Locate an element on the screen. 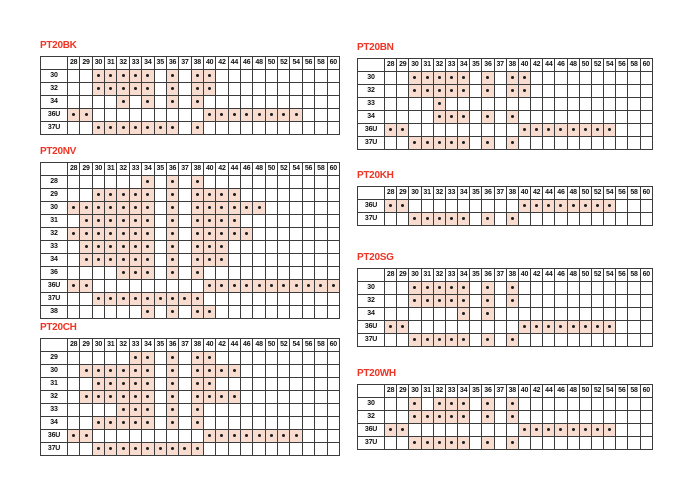 The height and width of the screenshot is (500, 700). size-column-header: 28 is located at coordinates (73, 63).